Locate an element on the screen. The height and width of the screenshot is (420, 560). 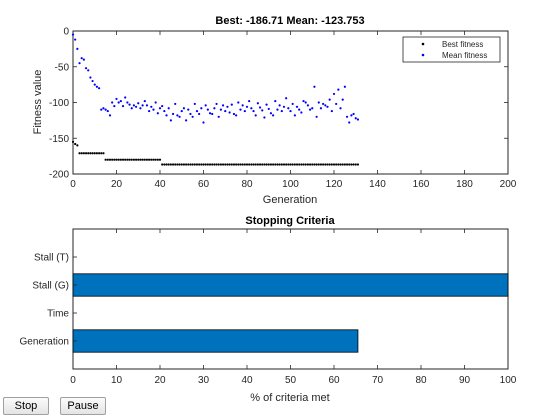
legend-box is located at coordinates (451, 49).